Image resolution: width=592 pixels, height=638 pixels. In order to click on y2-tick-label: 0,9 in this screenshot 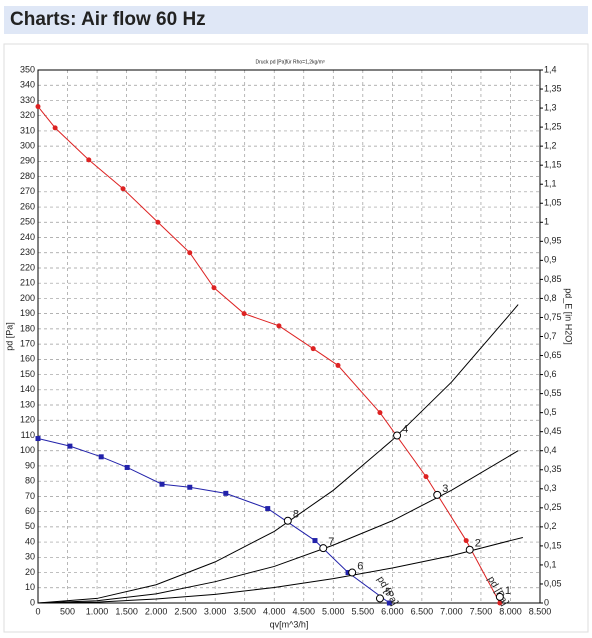, I will do `click(550, 260)`.